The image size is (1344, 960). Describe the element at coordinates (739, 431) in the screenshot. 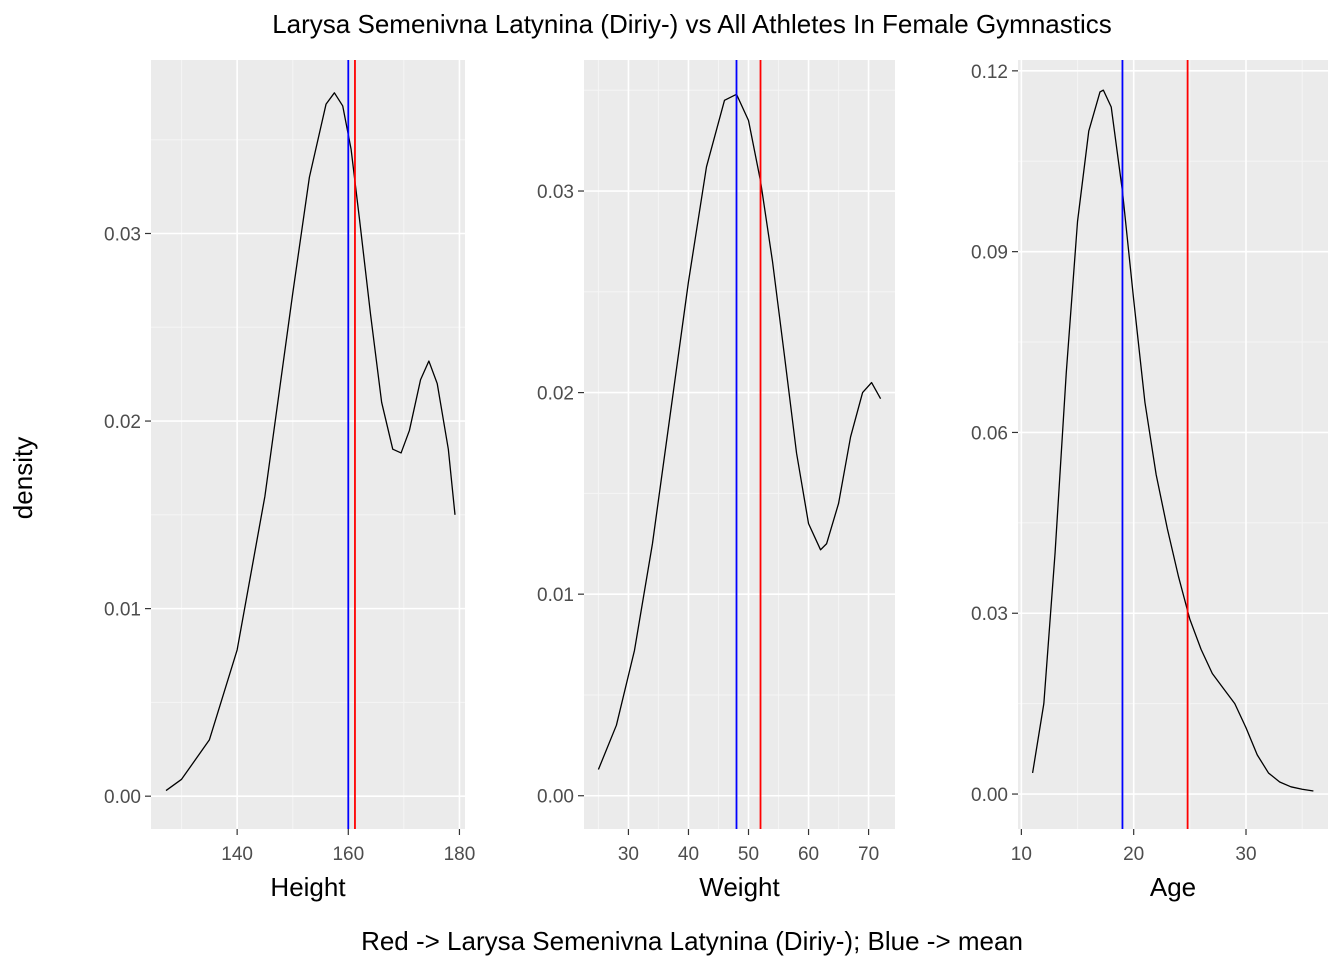

I see `weight-density-line` at that location.